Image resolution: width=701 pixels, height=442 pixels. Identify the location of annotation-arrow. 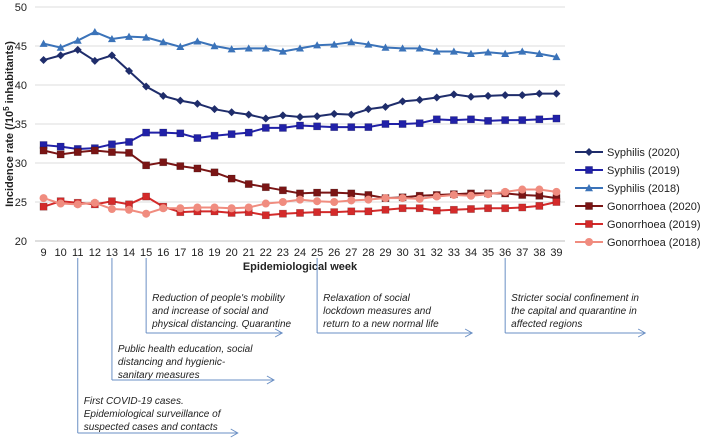
(214, 298).